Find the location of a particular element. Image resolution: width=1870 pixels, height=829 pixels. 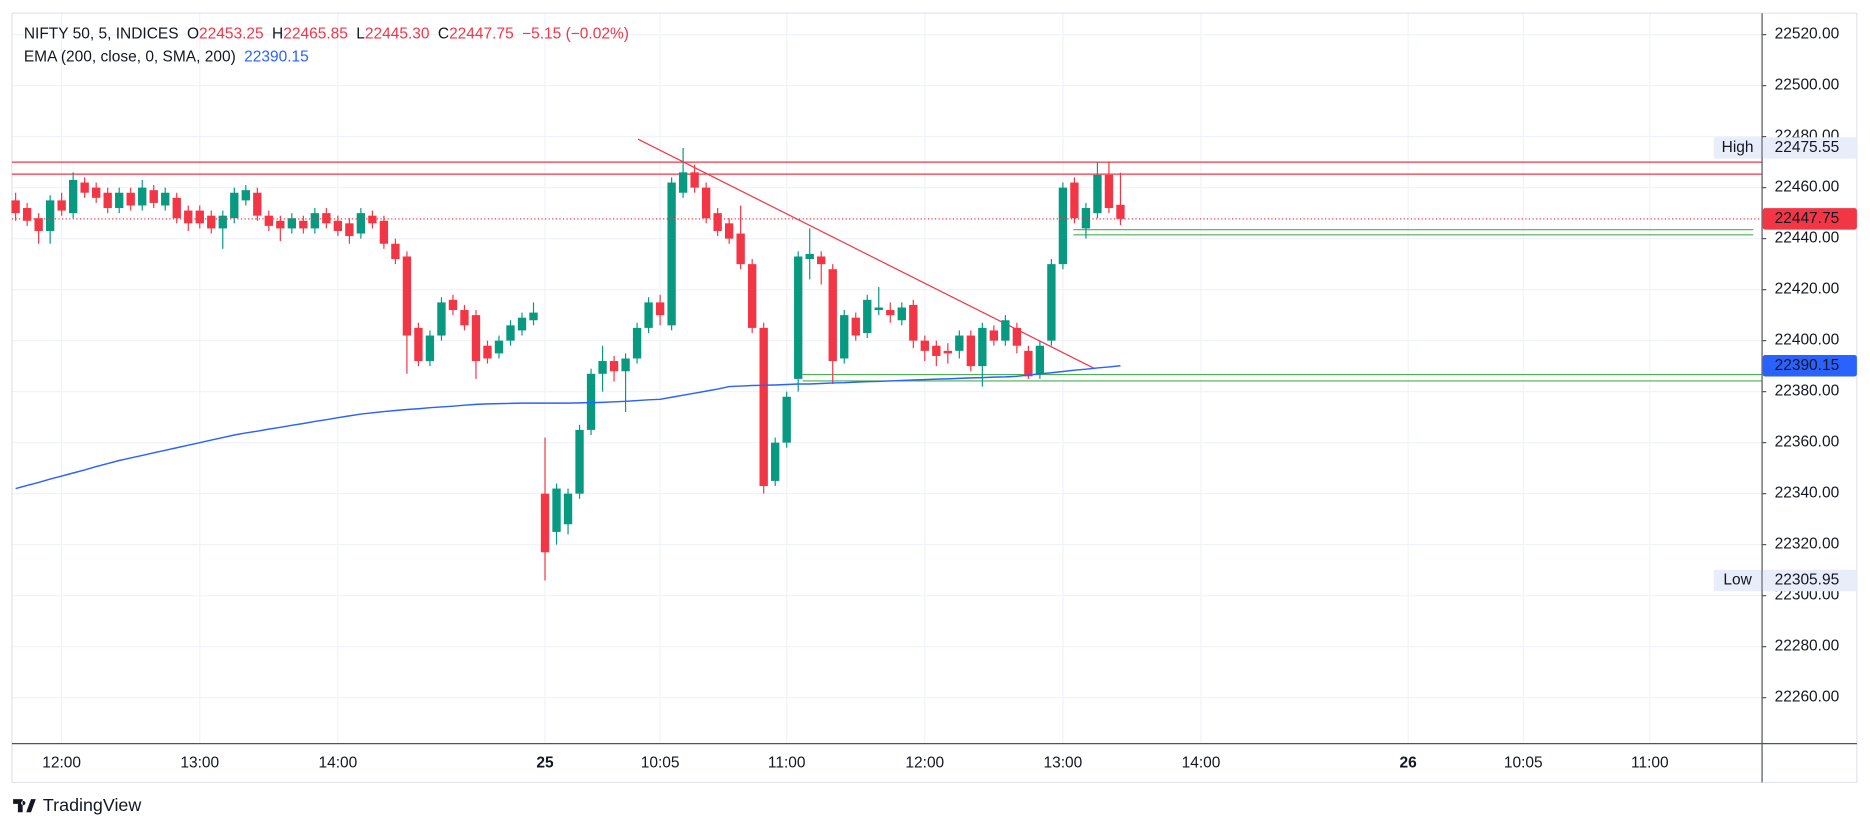

indicator-line: EMA (200, close, 0, SMA, 200) 22390.15 is located at coordinates (166, 56).